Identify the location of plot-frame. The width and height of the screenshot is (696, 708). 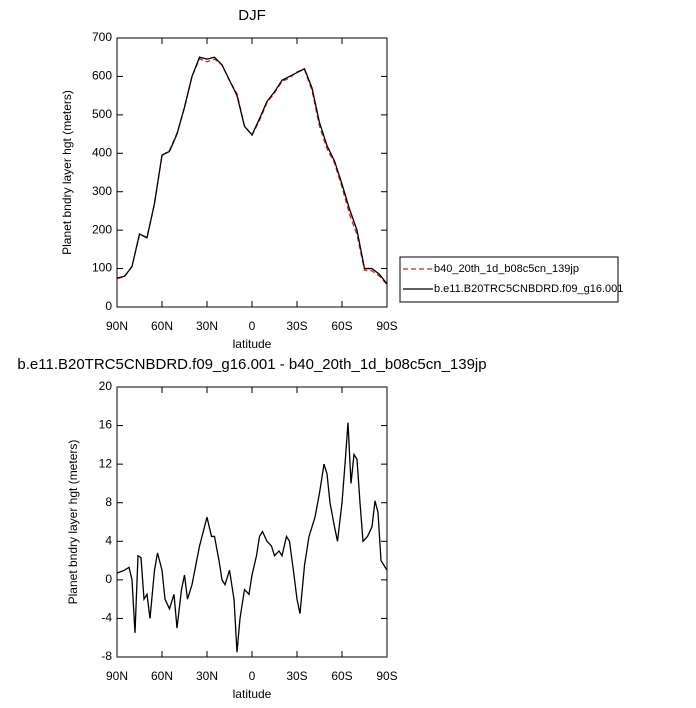
(252, 172).